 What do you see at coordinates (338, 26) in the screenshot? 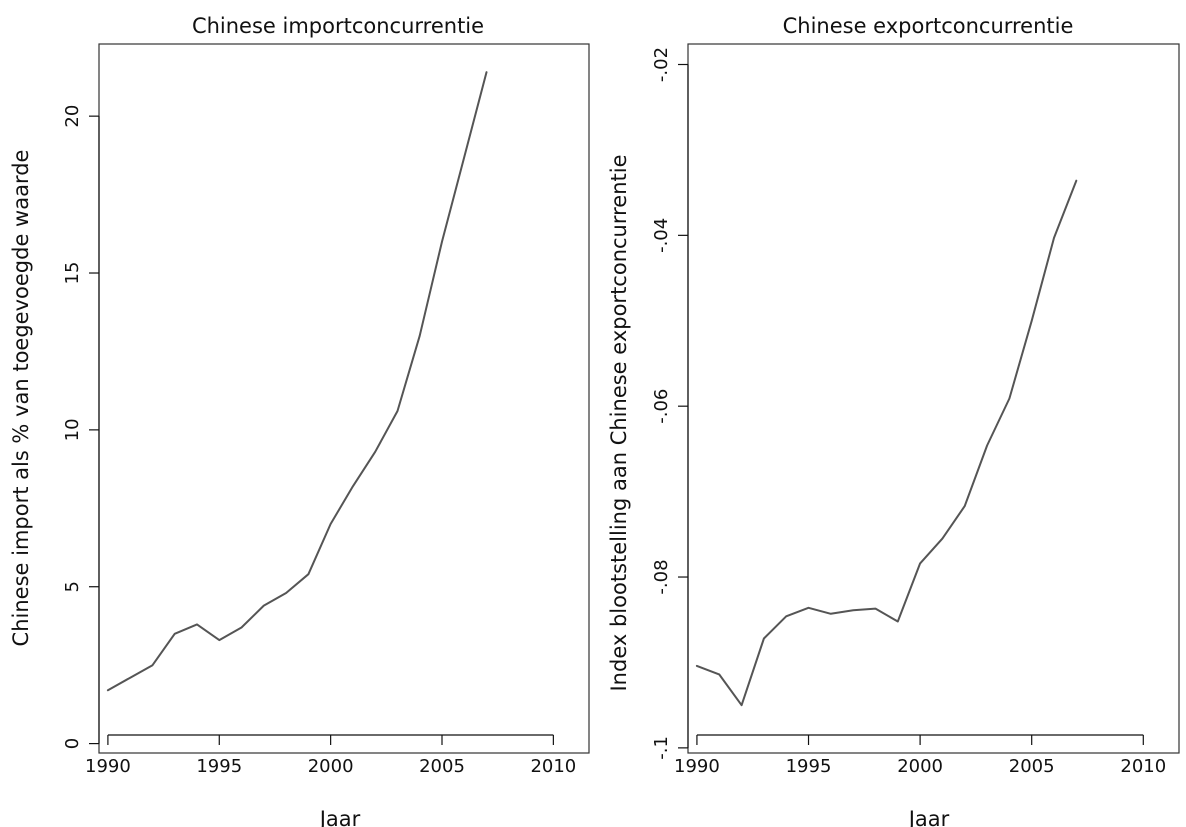
I see `chart-title: Chinese importconcurrentie` at bounding box center [338, 26].